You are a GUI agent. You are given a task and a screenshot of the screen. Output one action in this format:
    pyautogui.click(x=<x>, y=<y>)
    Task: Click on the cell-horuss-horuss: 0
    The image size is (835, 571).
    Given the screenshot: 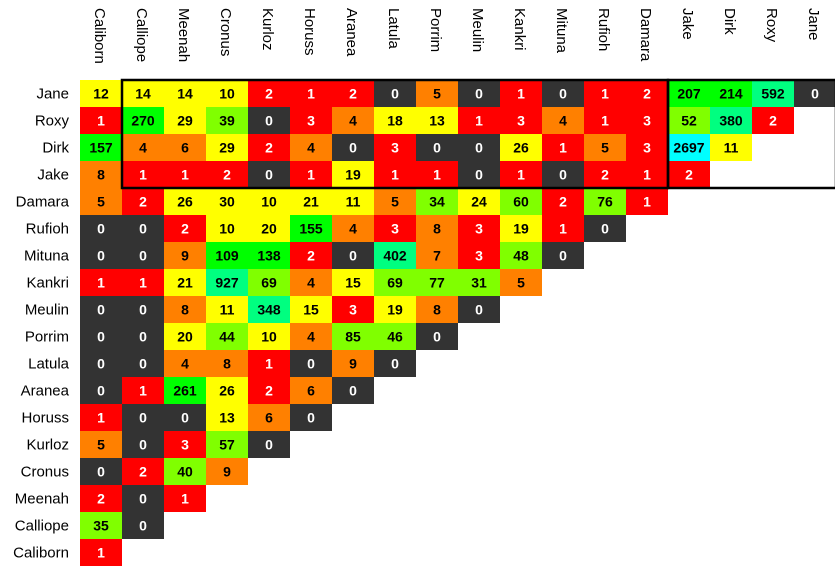 What is the action you would take?
    pyautogui.click(x=311, y=417)
    